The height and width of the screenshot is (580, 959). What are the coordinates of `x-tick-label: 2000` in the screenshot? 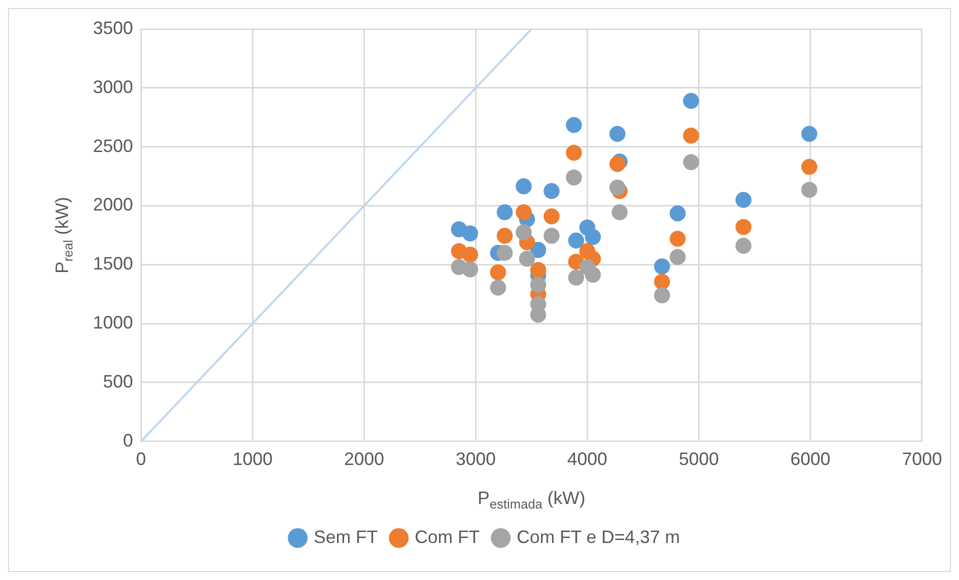 It's located at (364, 459).